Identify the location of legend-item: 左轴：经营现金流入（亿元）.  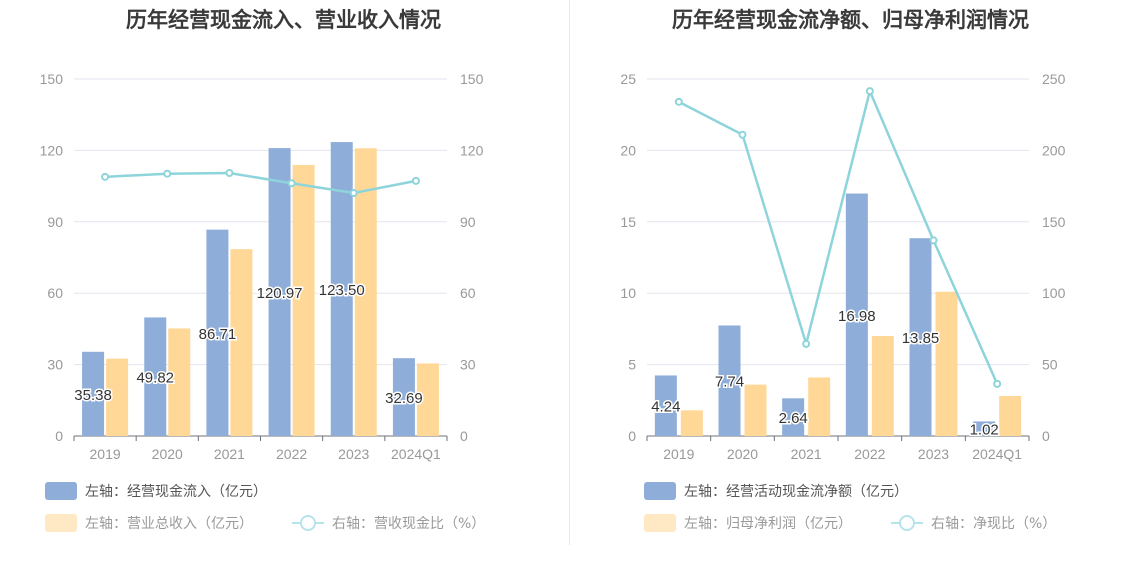
(156, 491).